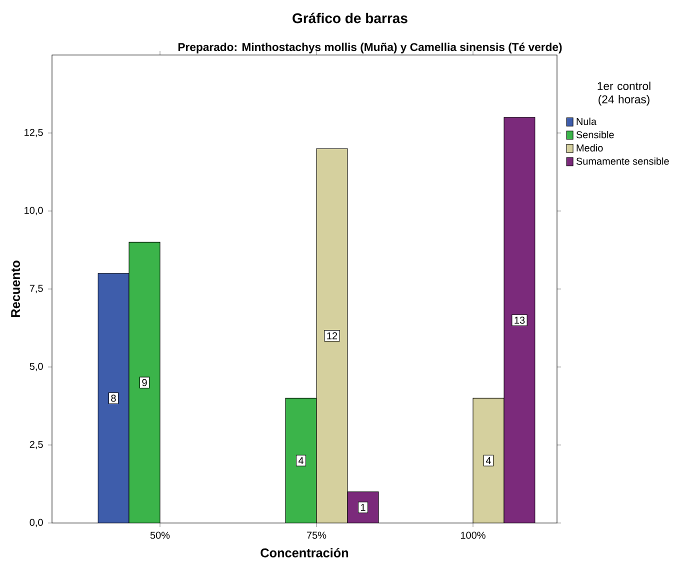 Image resolution: width=700 pixels, height=579 pixels. What do you see at coordinates (363, 507) in the screenshot?
I see `data-label: 1` at bounding box center [363, 507].